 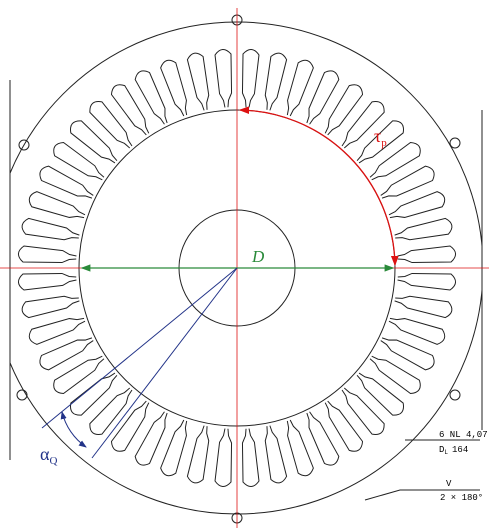 What do you see at coordinates (449, 484) in the screenshot?
I see `mark: V` at bounding box center [449, 484].